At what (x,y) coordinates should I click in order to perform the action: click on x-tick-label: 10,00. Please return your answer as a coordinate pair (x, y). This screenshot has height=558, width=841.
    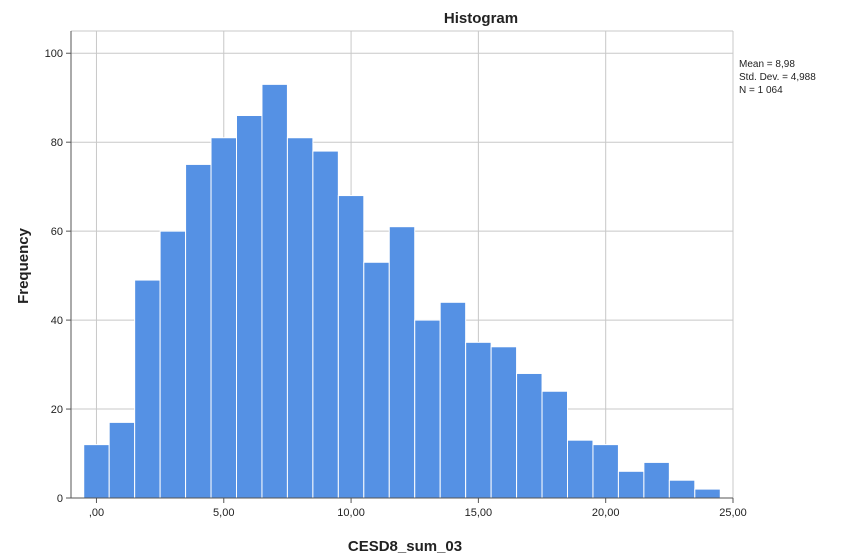
    Looking at the image, I should click on (351, 513).